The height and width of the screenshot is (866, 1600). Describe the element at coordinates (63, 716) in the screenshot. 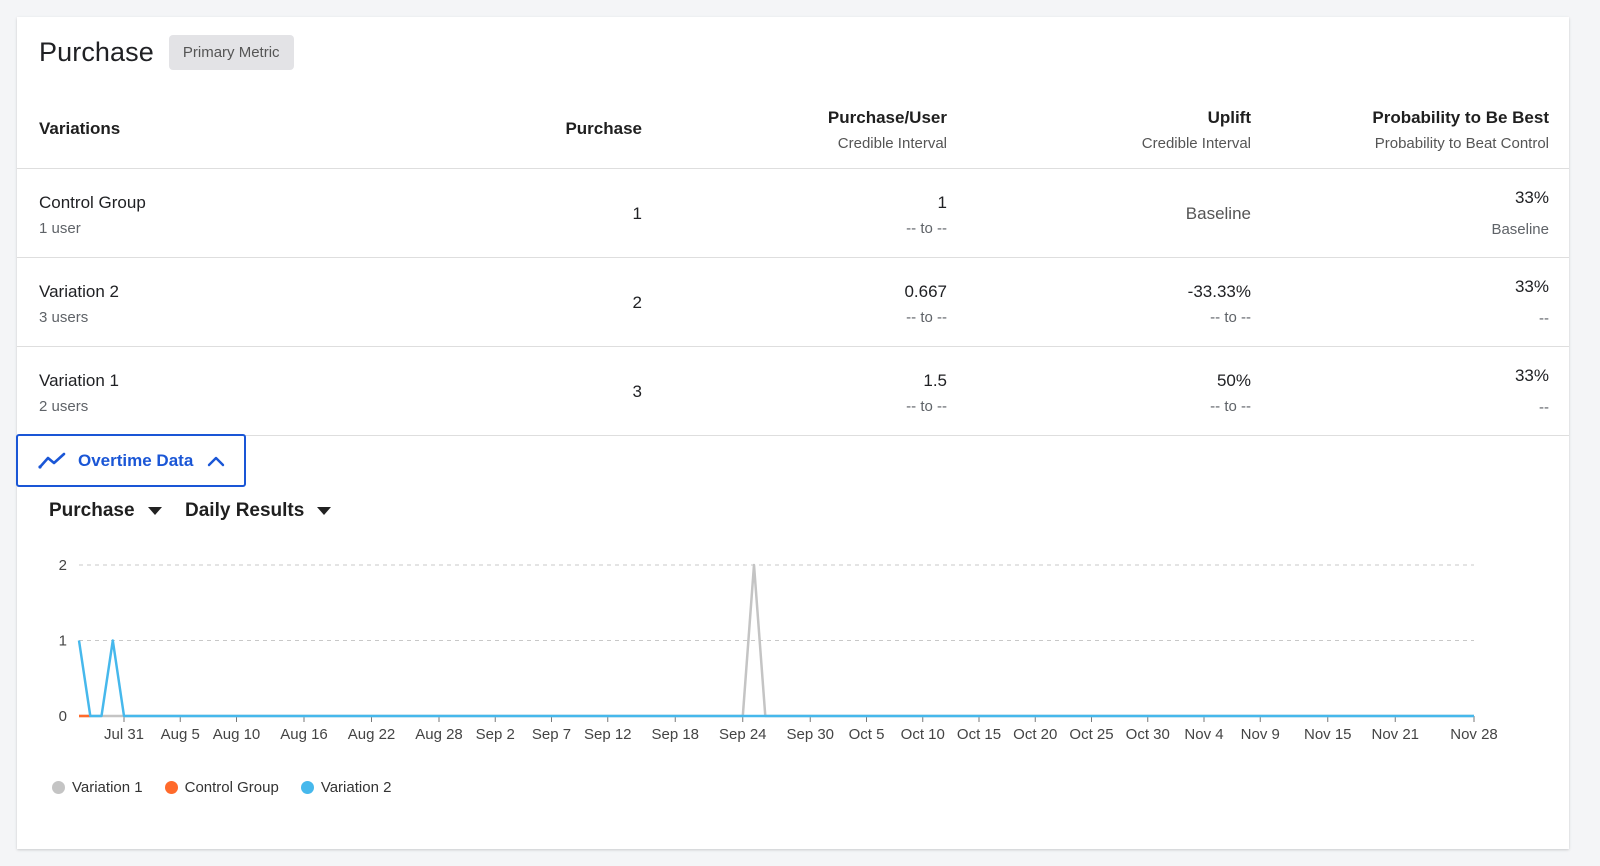

I see `y-tick-label: 0` at that location.